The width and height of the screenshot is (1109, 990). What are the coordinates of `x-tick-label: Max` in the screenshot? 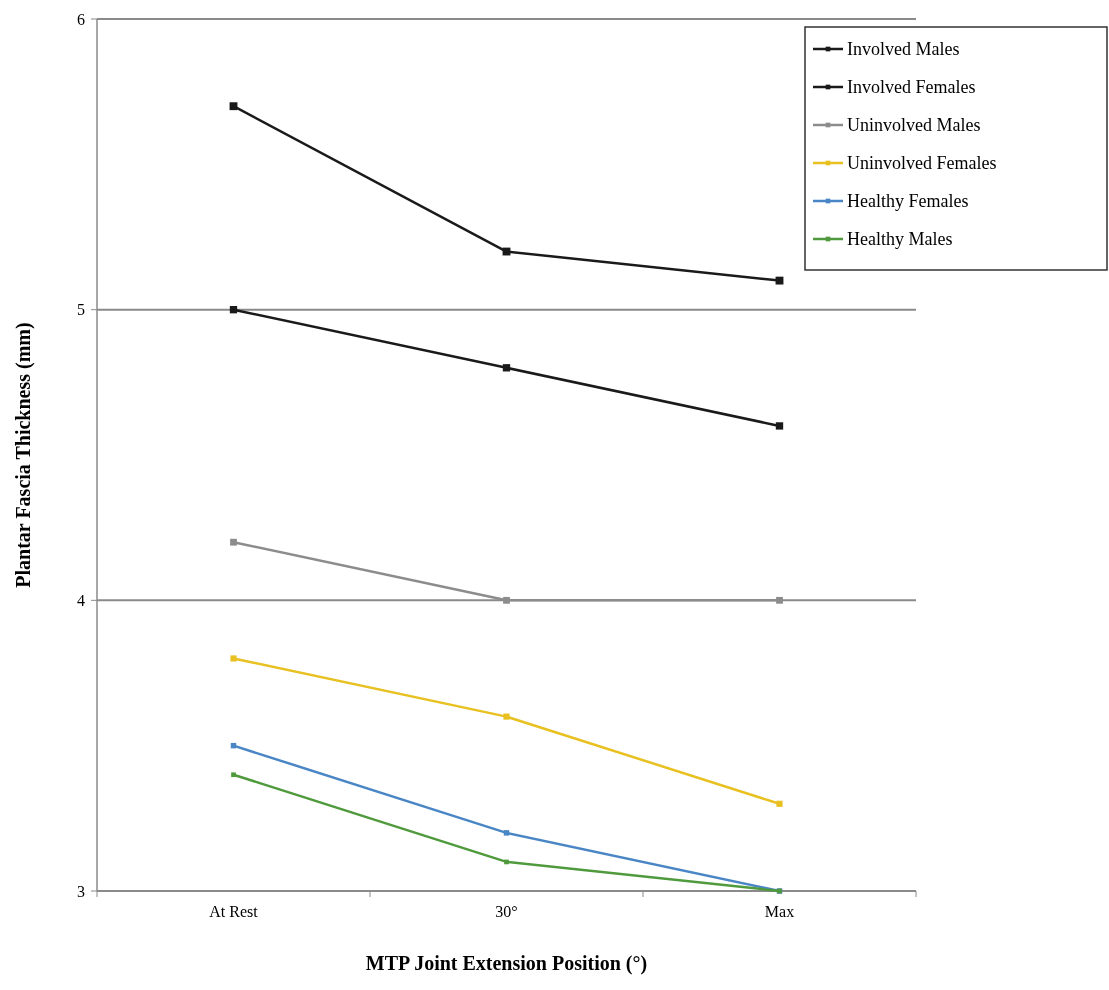 It's located at (779, 911).